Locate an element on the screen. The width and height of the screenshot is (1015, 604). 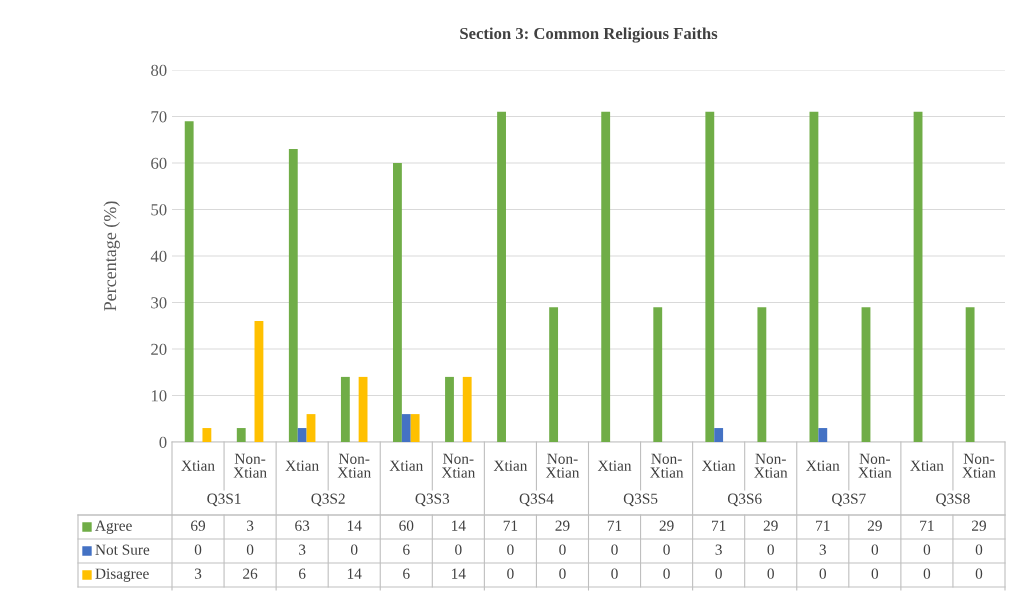
legend-label: Disagree is located at coordinates (122, 575).